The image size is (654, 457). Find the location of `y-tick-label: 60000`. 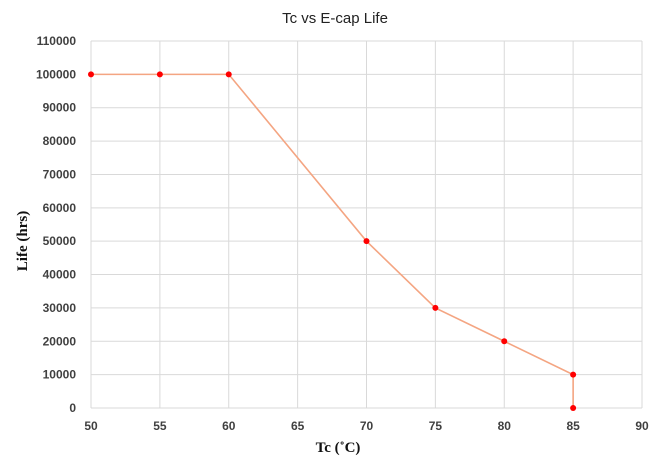

y-tick-label: 60000 is located at coordinates (60, 208).